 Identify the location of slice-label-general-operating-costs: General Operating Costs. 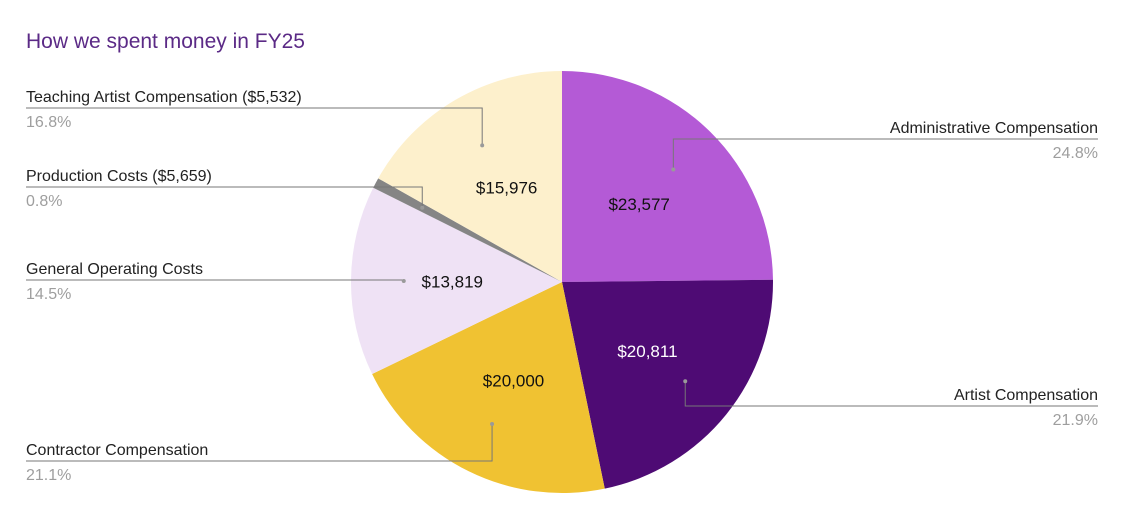
(114, 269).